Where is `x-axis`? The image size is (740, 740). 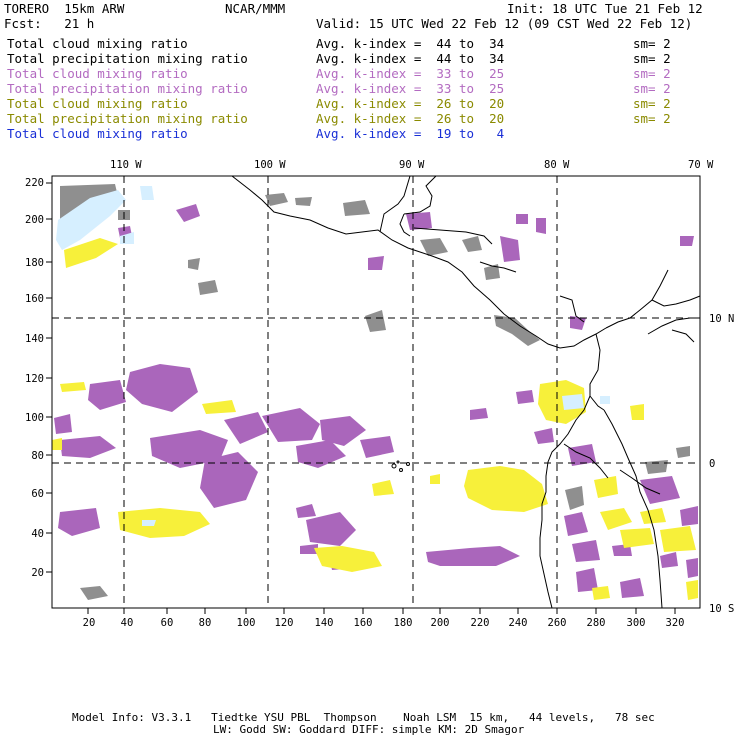 x-axis is located at coordinates (381, 611).